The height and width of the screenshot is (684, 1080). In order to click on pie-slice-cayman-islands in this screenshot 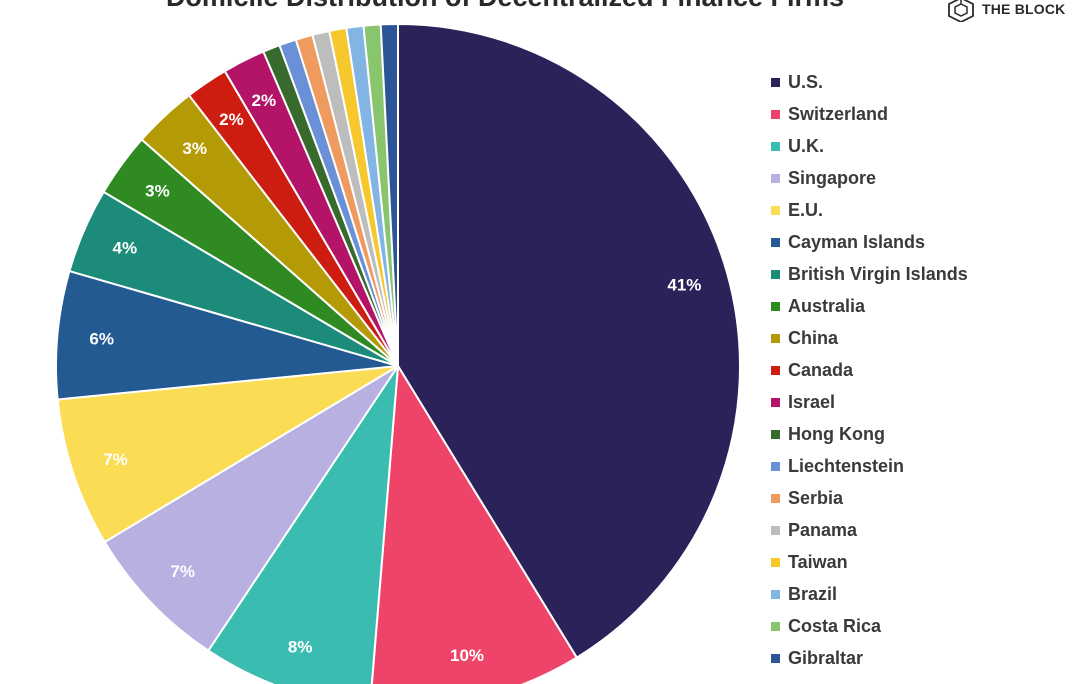, I will do `click(227, 335)`.